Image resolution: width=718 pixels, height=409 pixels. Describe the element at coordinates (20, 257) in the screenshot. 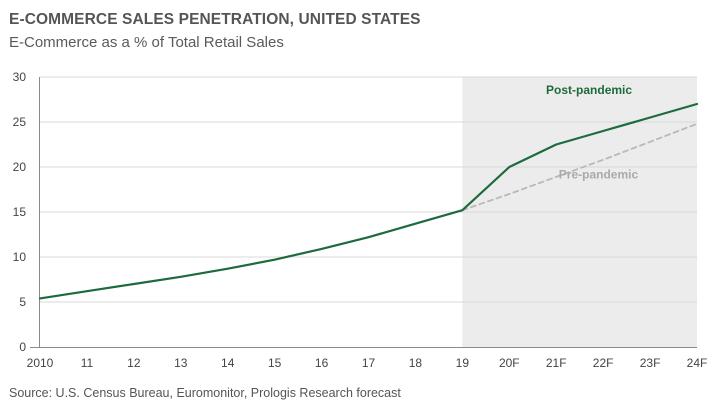

I see `y-tick-label: 10` at that location.